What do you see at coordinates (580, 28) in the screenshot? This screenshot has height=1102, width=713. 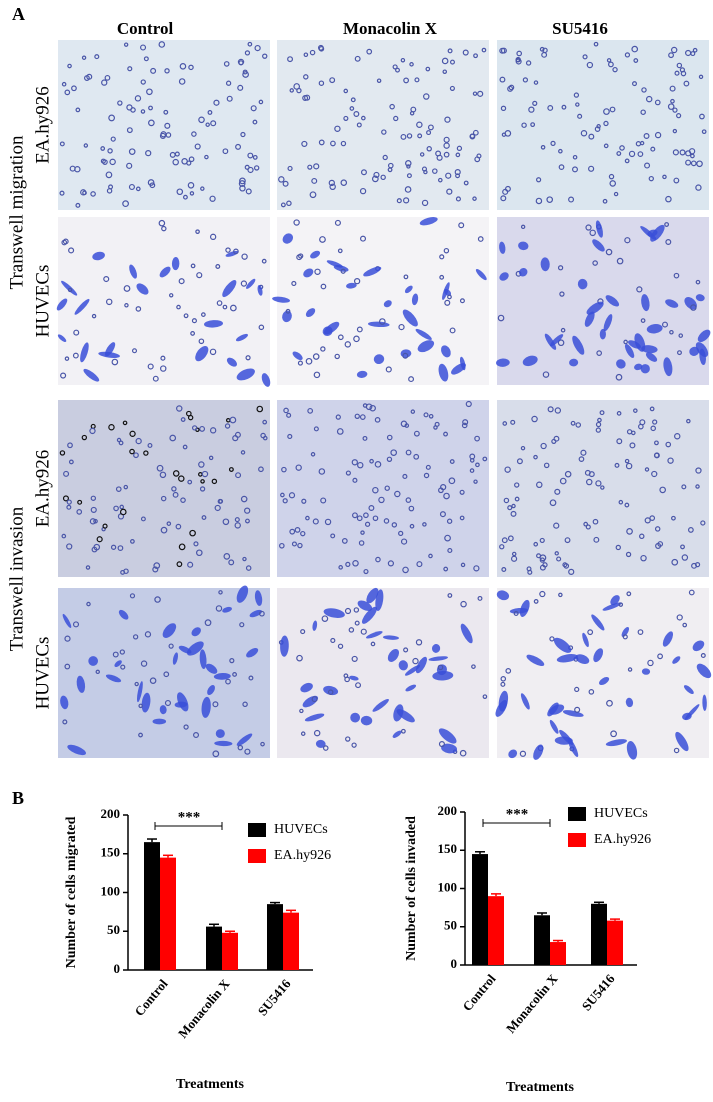 I see `column-header: SU5416` at bounding box center [580, 28].